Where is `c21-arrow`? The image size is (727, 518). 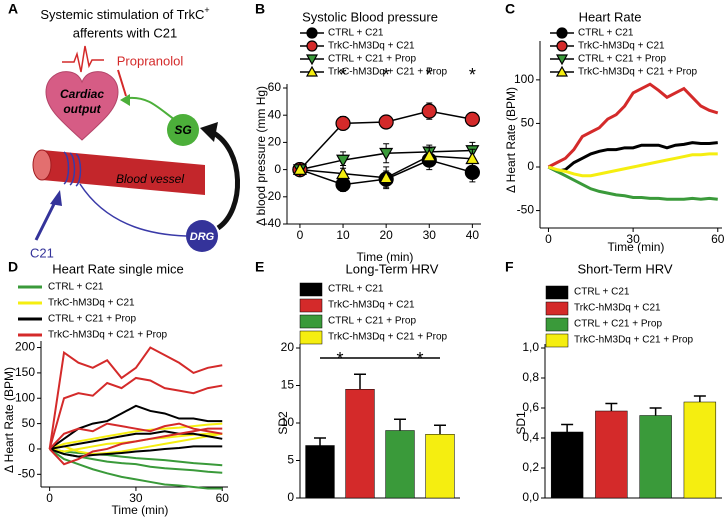 c21-arrow is located at coordinates (46, 220).